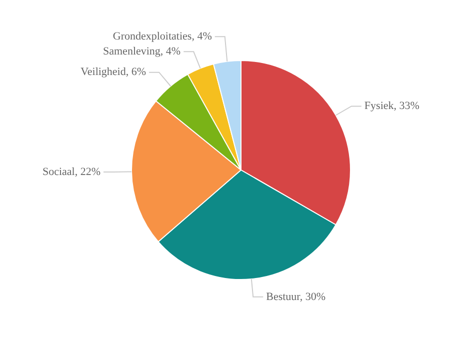  Describe the element at coordinates (162, 36) in the screenshot. I see `slice-label: Grondexploitaties, 4%` at that location.